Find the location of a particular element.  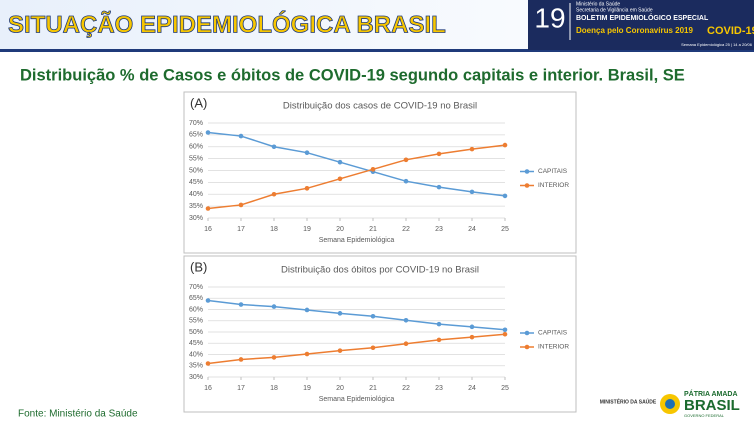

x-tick-label: 24 is located at coordinates (472, 229).